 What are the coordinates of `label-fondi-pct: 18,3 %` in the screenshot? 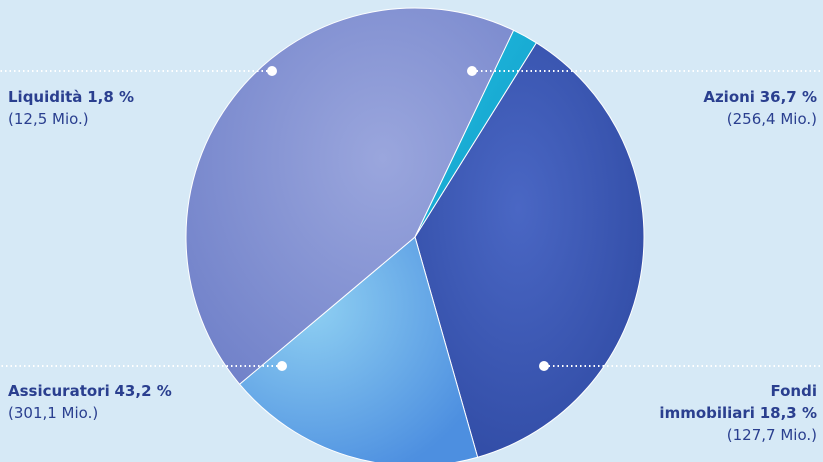 It's located at (788, 413).